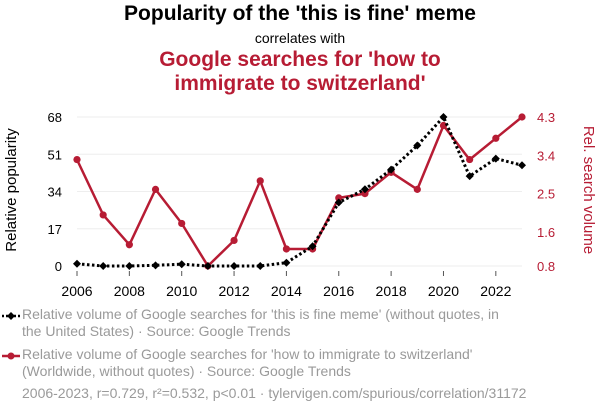 The image size is (600, 414). What do you see at coordinates (300, 38) in the screenshot?
I see `correlates-with-text: correlates with` at bounding box center [300, 38].